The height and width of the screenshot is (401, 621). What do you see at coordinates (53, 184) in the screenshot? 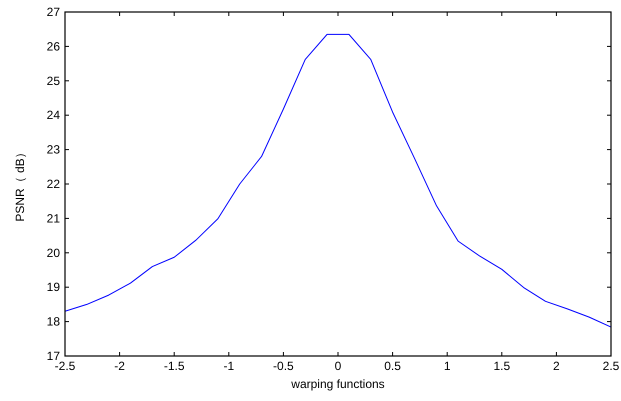
I see `y-tick-label: 22` at bounding box center [53, 184].